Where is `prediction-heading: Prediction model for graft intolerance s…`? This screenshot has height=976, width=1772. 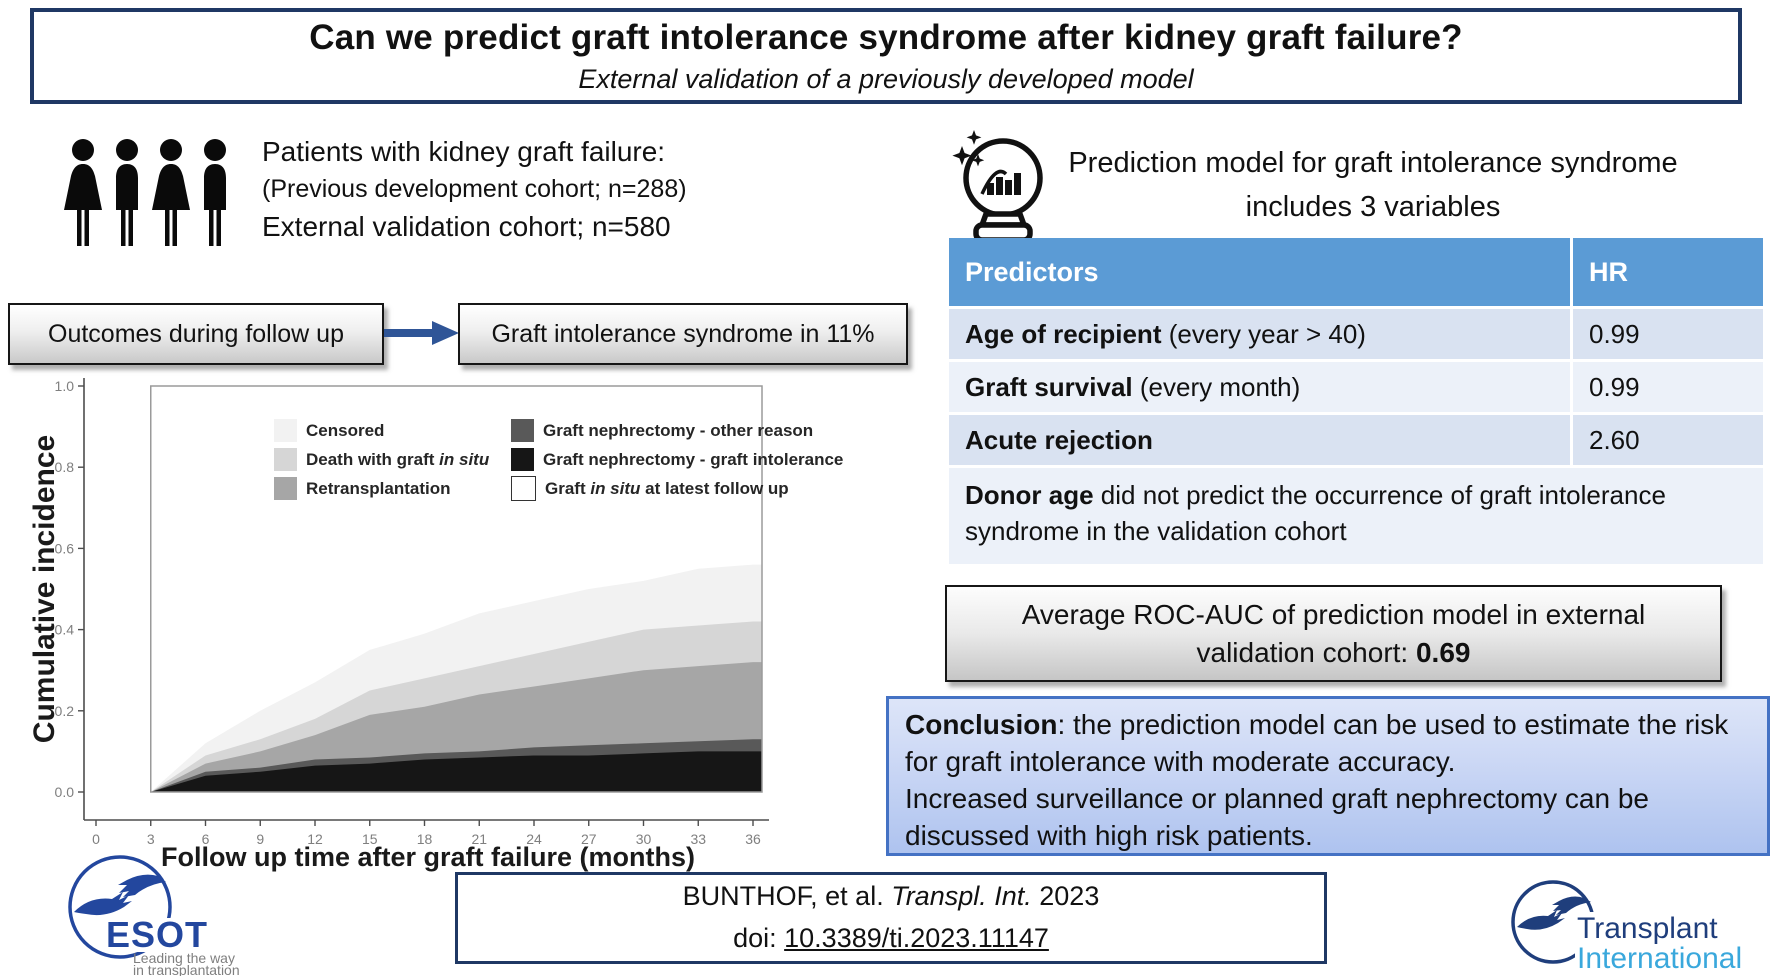
prediction-heading: Prediction model for graft intolerance s… is located at coordinates (1373, 185).